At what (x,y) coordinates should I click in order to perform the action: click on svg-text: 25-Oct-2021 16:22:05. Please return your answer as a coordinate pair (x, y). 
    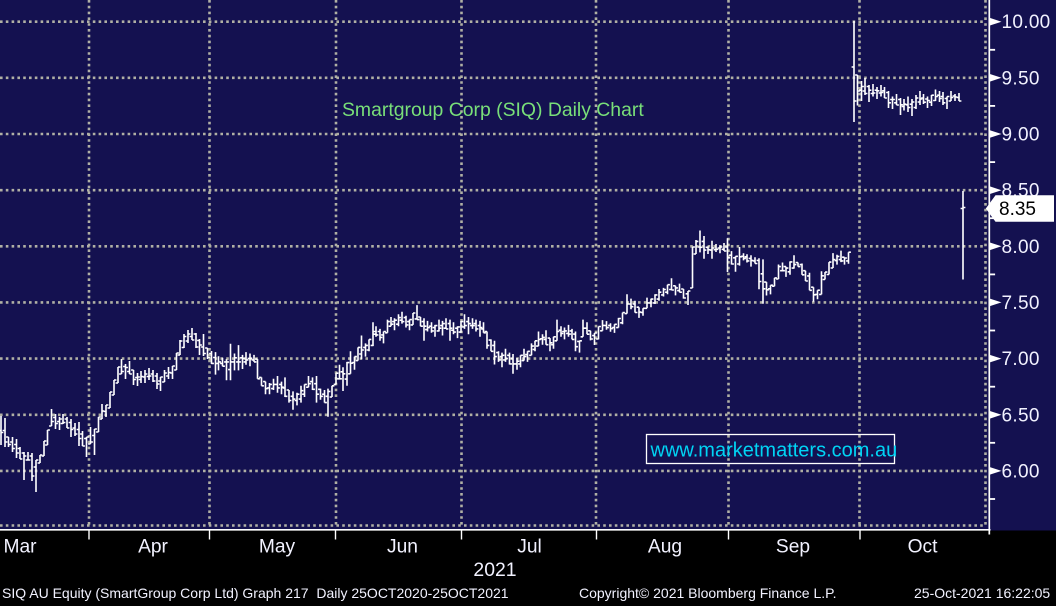
    Looking at the image, I should click on (982, 593).